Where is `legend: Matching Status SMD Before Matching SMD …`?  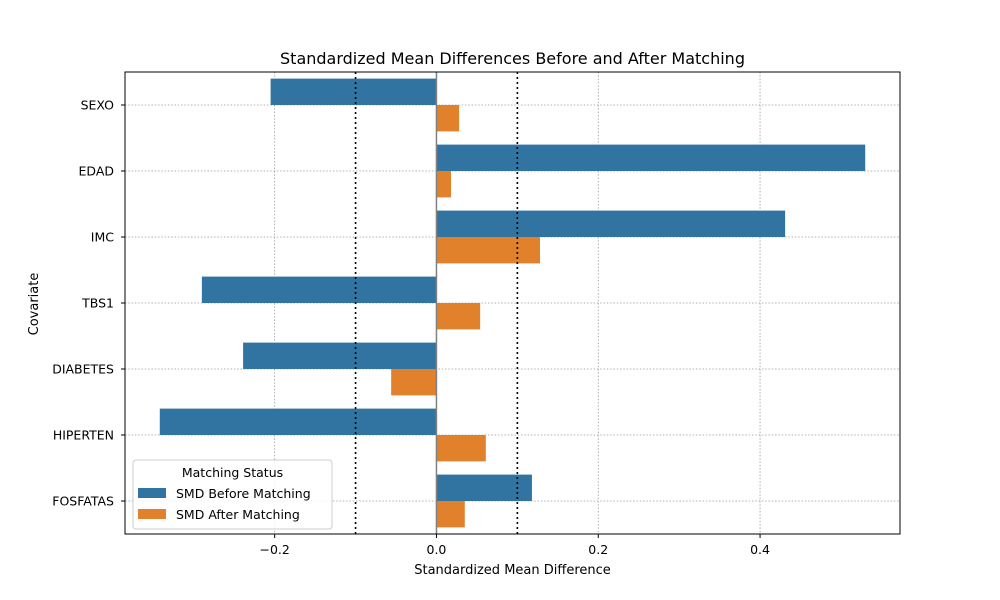
legend: Matching Status SMD Before Matching SMD … is located at coordinates (232, 494).